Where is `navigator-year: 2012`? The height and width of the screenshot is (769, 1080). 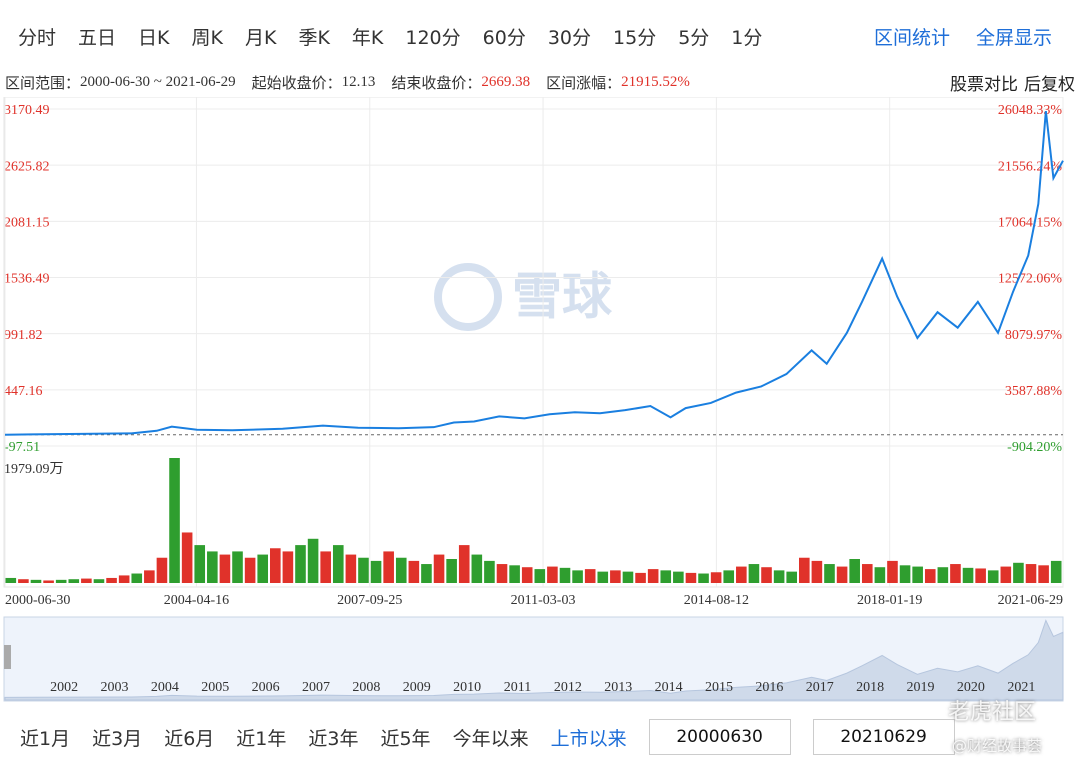
navigator-year: 2012 is located at coordinates (568, 687).